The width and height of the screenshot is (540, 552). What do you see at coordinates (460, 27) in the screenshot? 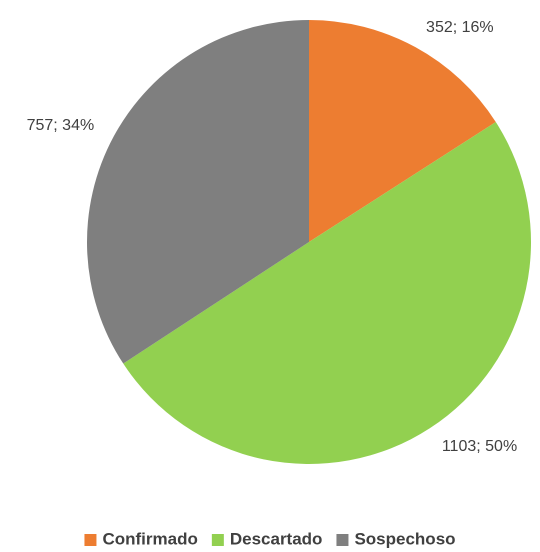
I see `data-label: 352; 16%` at bounding box center [460, 27].